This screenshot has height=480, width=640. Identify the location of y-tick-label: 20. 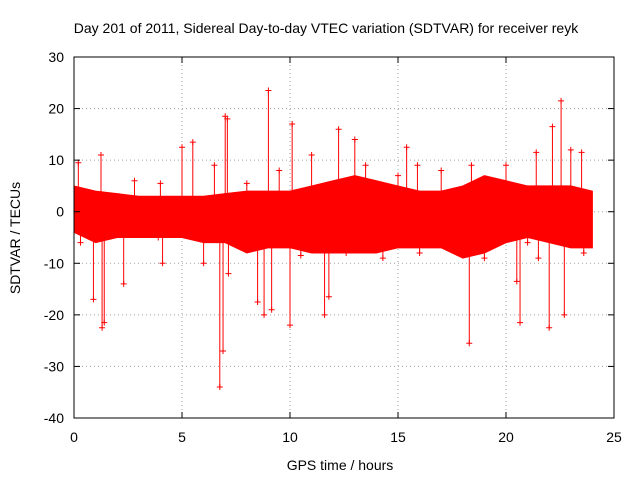
(56, 109).